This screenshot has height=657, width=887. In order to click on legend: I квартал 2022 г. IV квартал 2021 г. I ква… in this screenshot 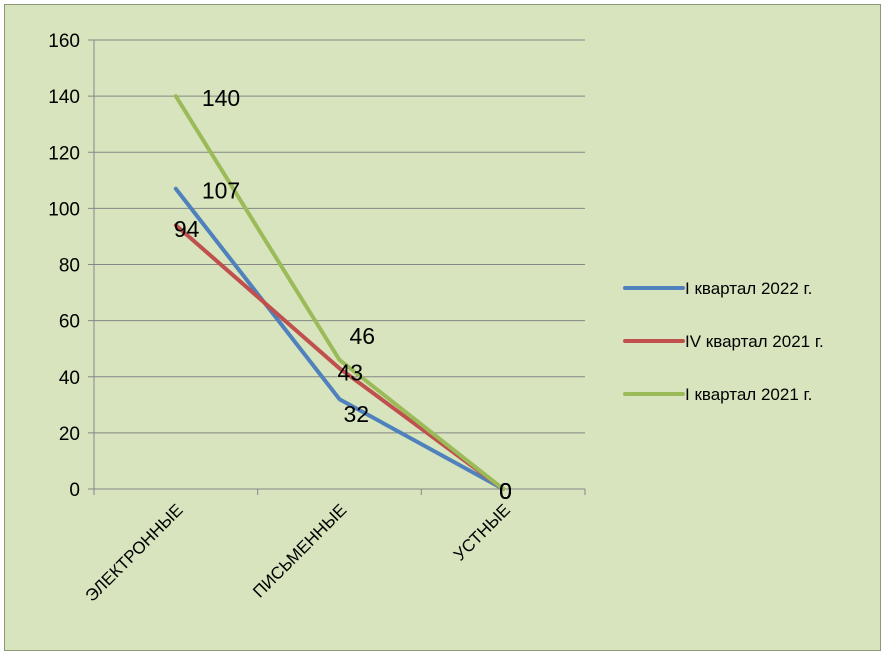, I will do `click(723, 341)`.